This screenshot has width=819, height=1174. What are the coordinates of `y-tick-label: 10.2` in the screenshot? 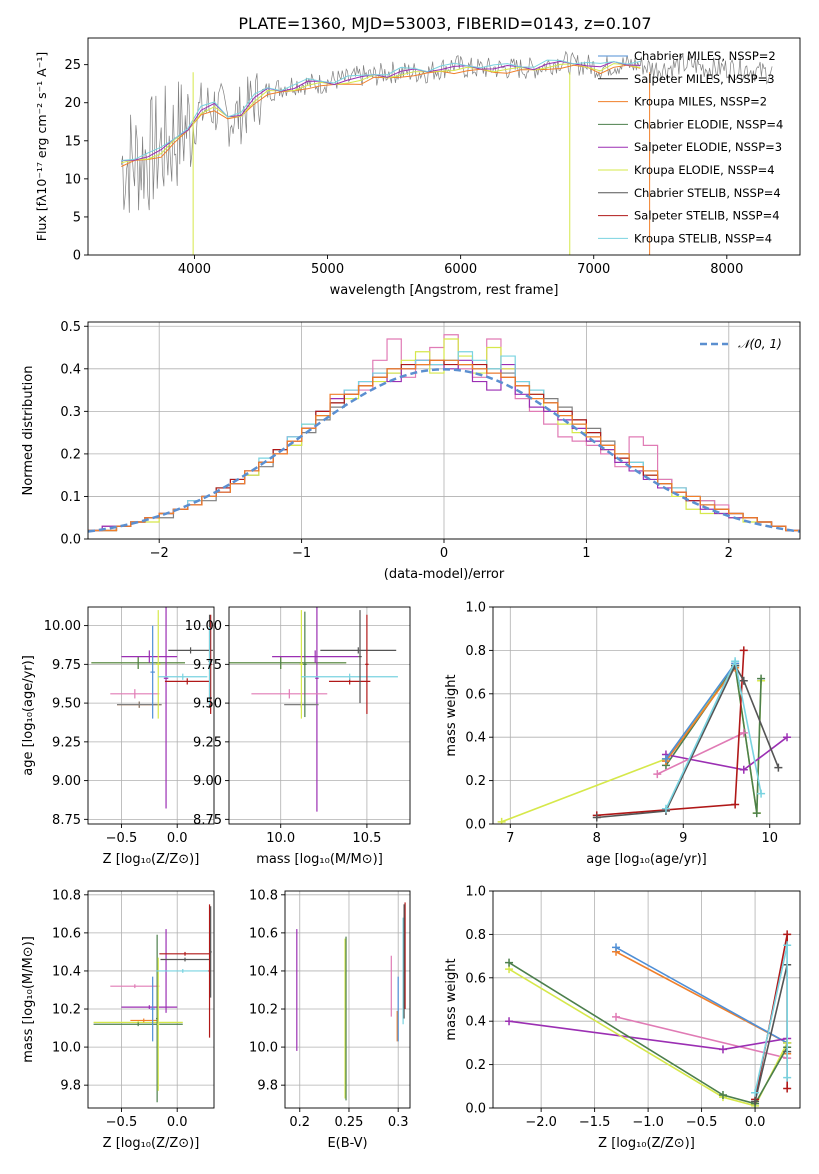 It's located at (263, 1010).